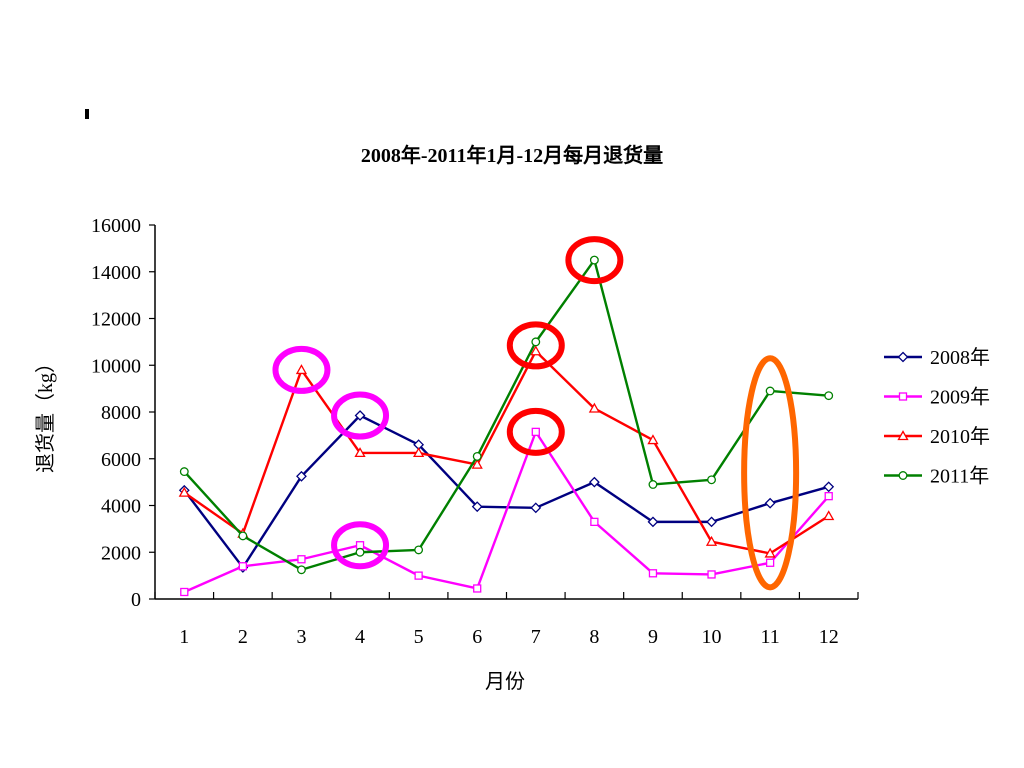 The image size is (1024, 768). I want to click on y-tick-label: 8000, so click(121, 413).